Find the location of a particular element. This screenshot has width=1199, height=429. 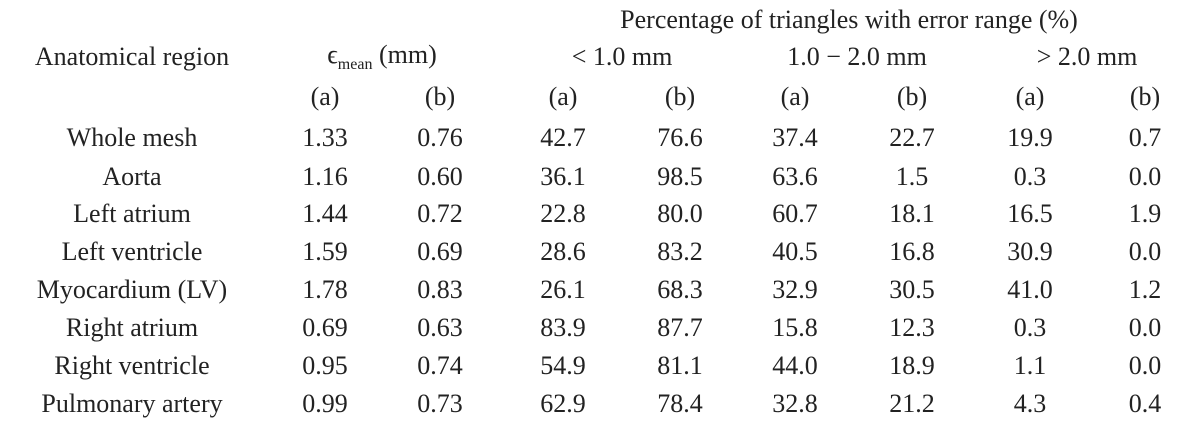

error-unit: (mm) is located at coordinates (407, 54).